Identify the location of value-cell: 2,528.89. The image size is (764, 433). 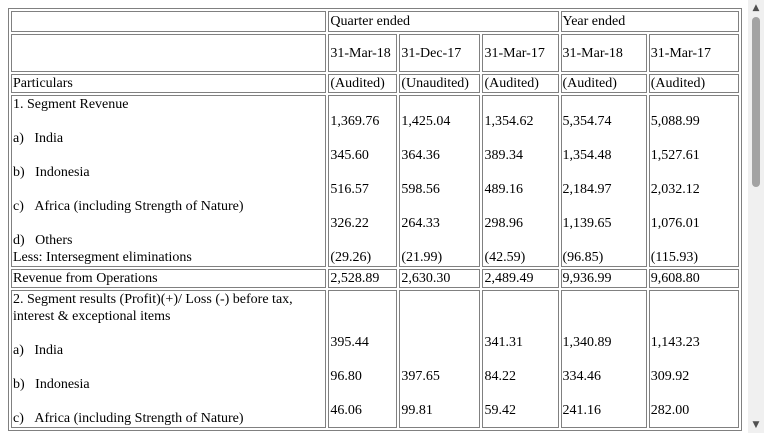
(363, 278).